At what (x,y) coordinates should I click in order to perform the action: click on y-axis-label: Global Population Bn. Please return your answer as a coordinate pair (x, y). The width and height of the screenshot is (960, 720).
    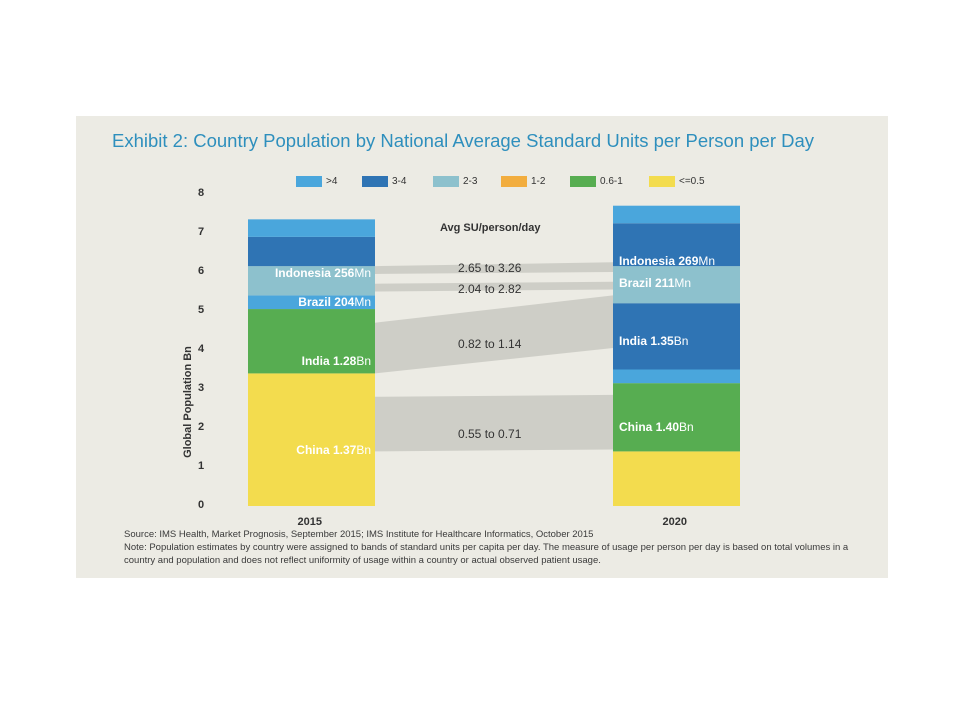
    Looking at the image, I should click on (188, 402).